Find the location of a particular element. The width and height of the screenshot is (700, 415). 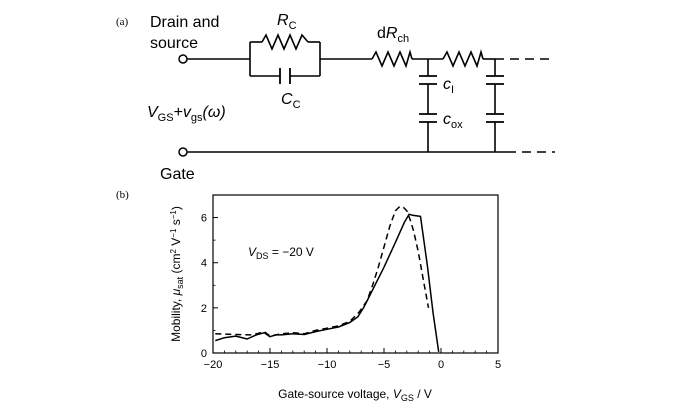

interface-capacitance-label: cI is located at coordinates (448, 86).